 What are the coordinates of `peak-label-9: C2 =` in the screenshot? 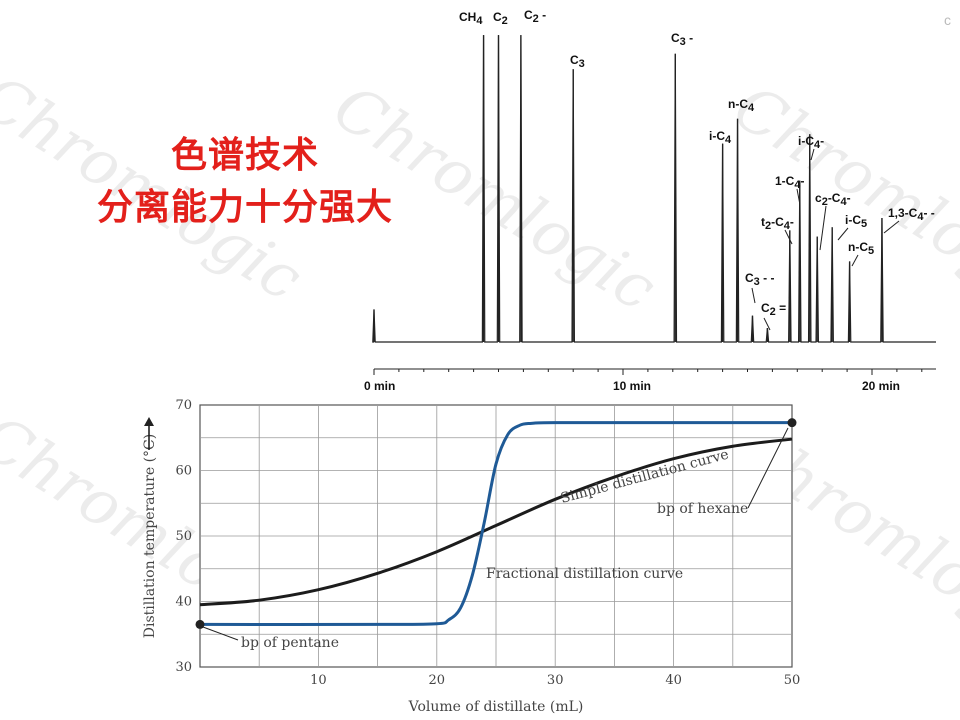 It's located at (773, 309).